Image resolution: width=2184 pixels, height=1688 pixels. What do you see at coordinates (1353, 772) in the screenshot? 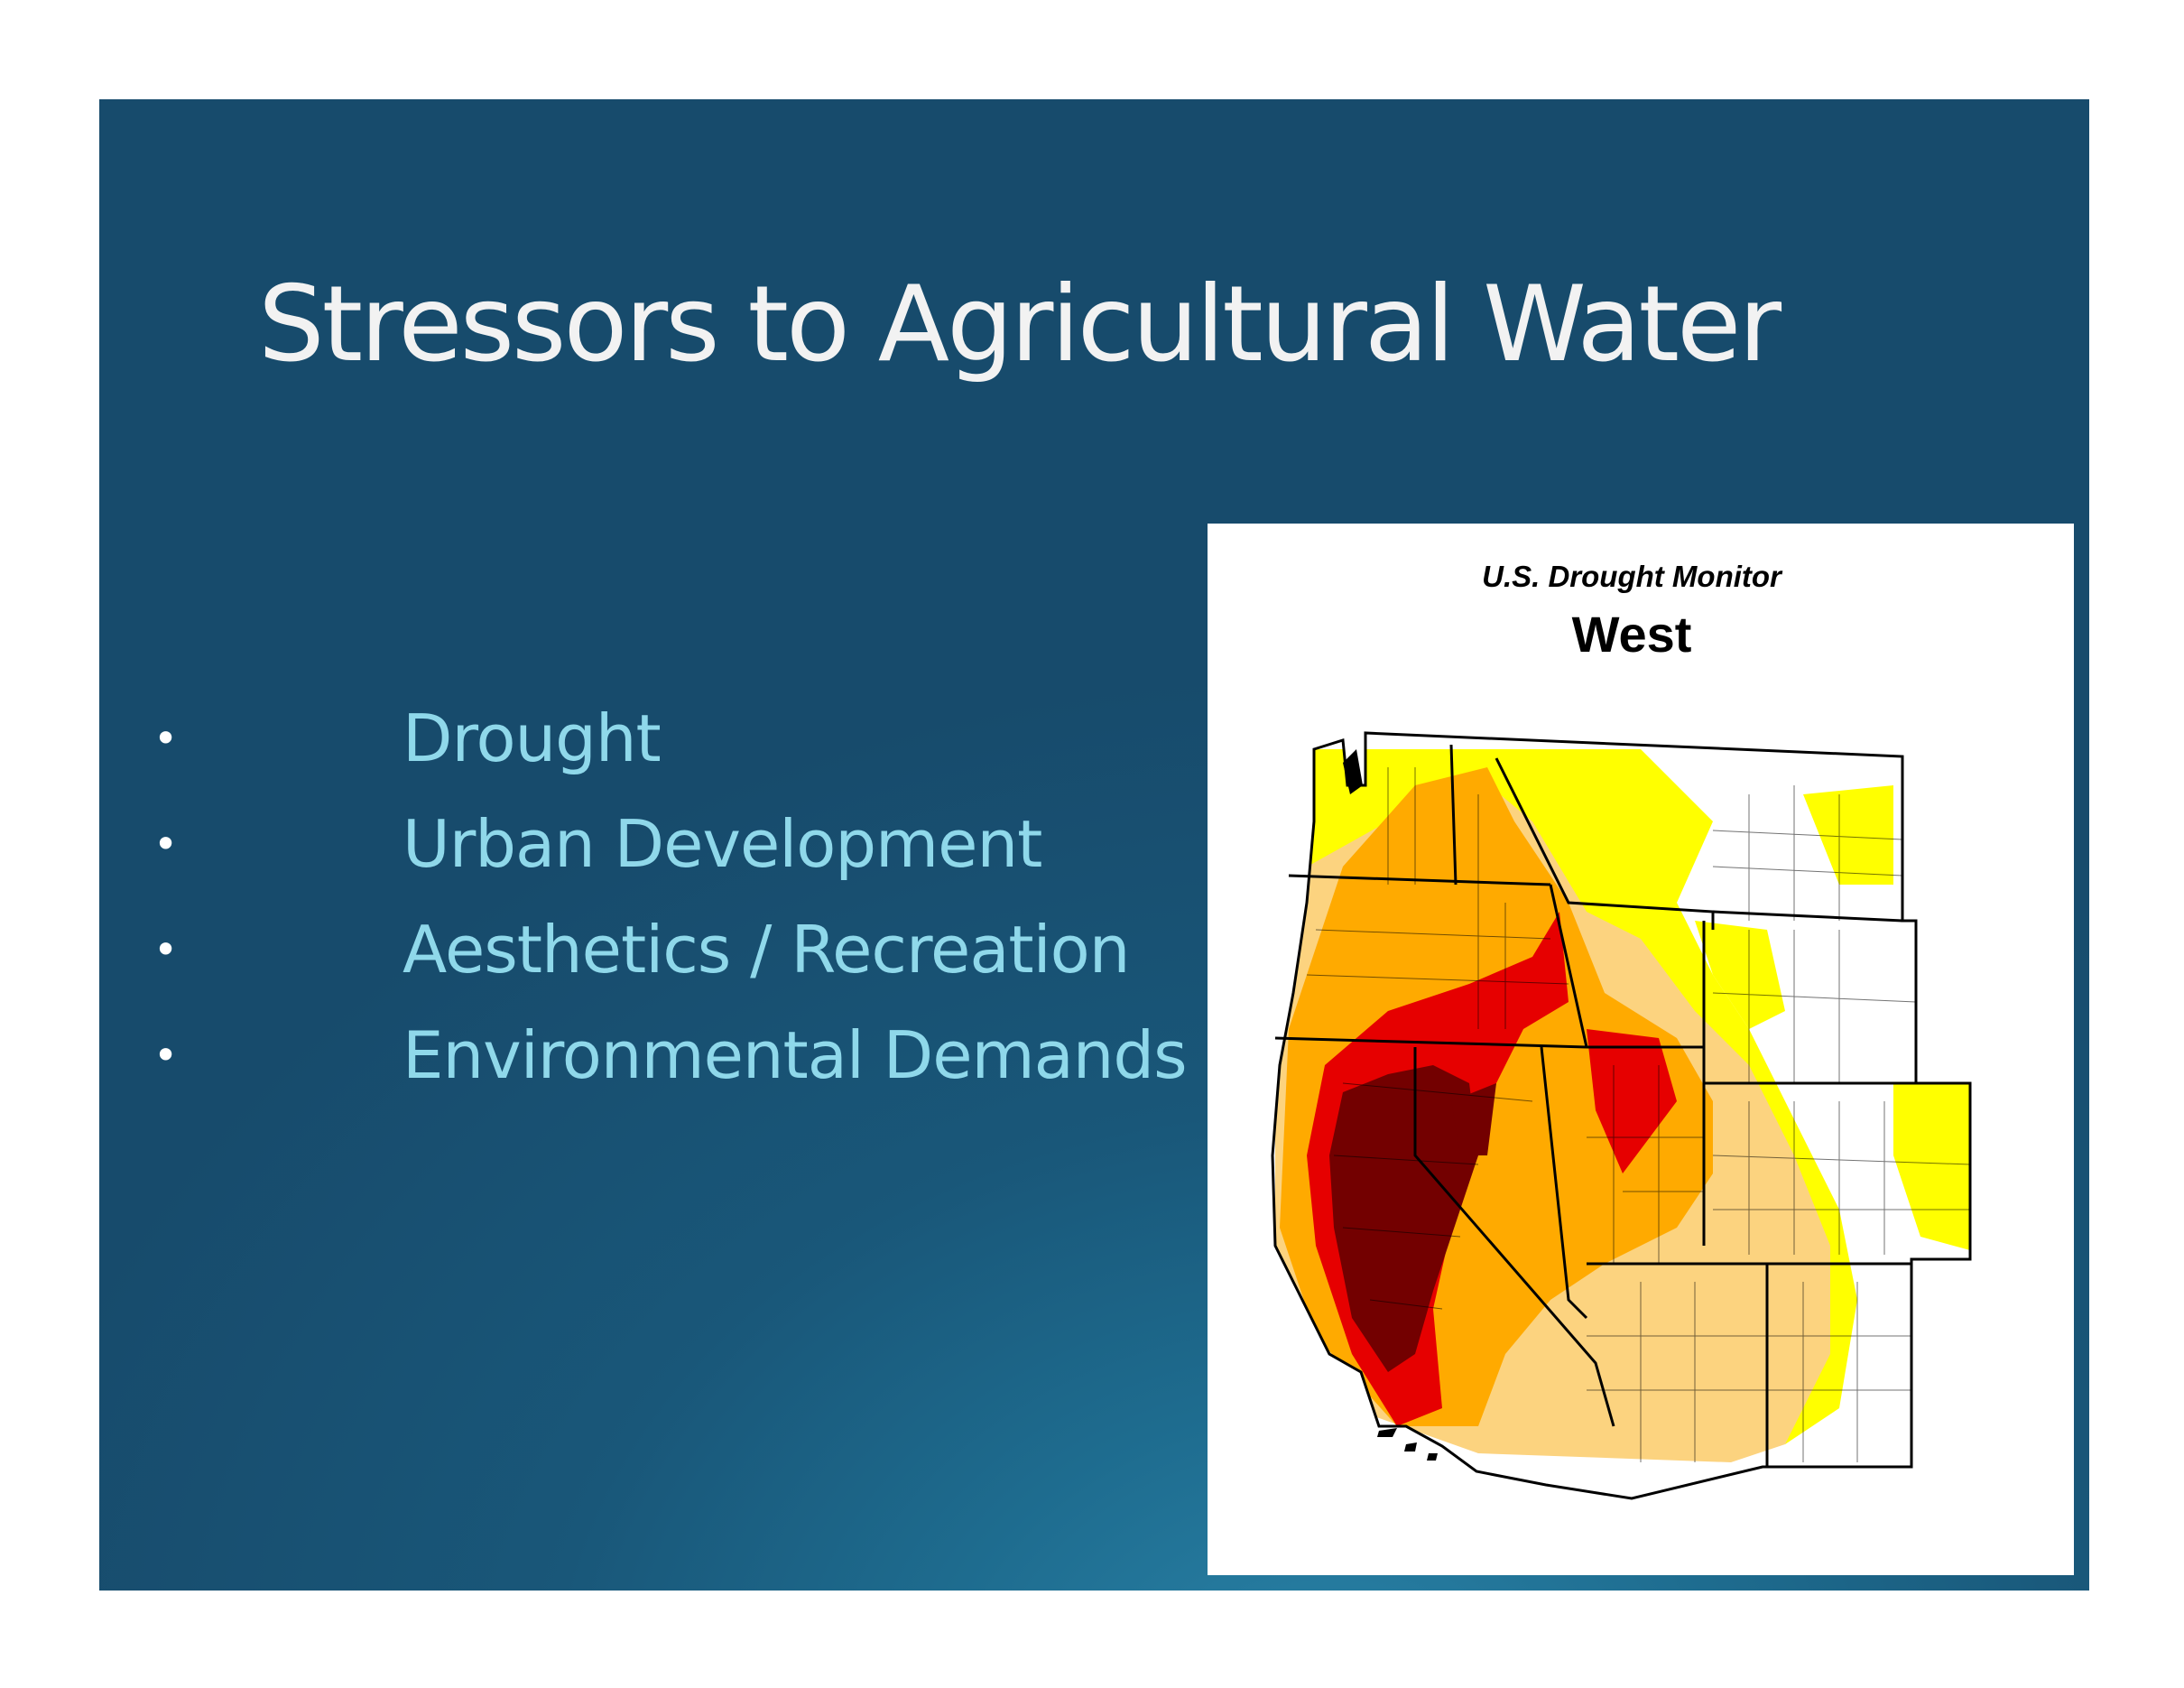
I see `puget-sound-islands` at bounding box center [1353, 772].